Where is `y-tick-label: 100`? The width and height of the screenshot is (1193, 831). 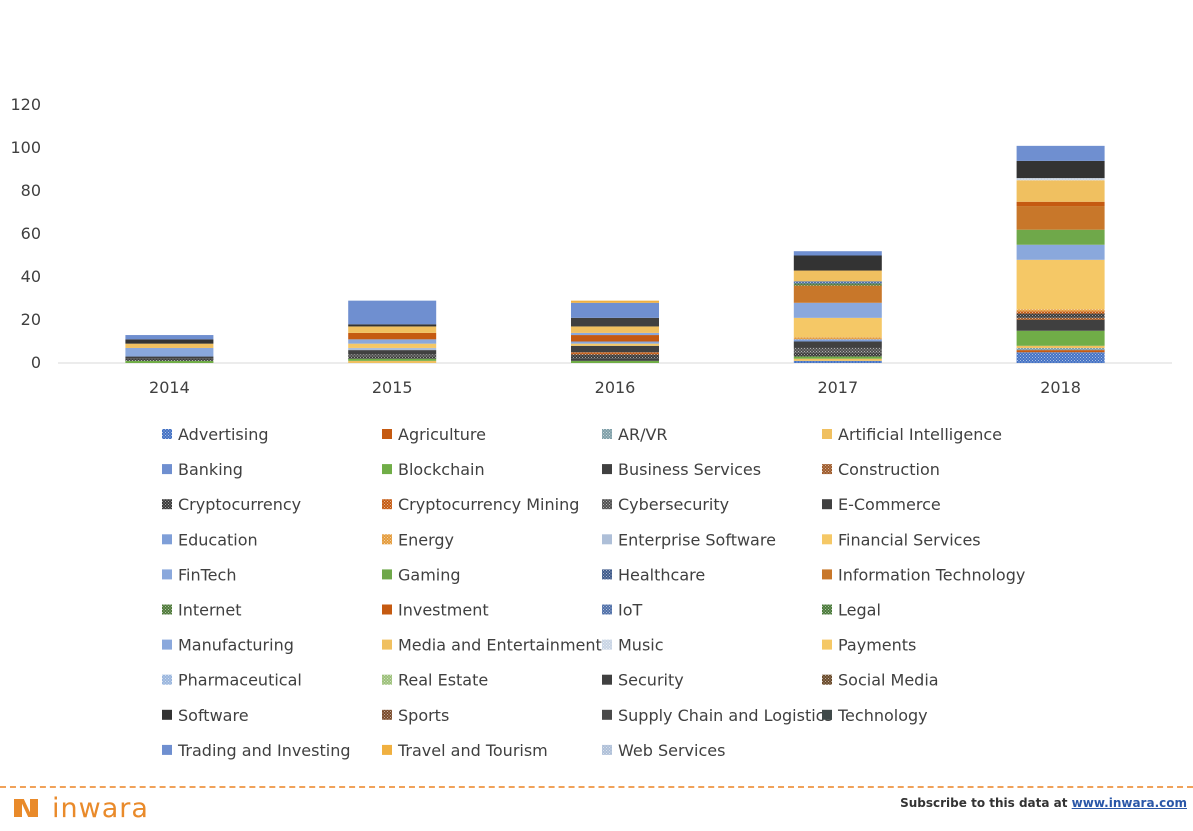 y-tick-label: 100 is located at coordinates (25, 147).